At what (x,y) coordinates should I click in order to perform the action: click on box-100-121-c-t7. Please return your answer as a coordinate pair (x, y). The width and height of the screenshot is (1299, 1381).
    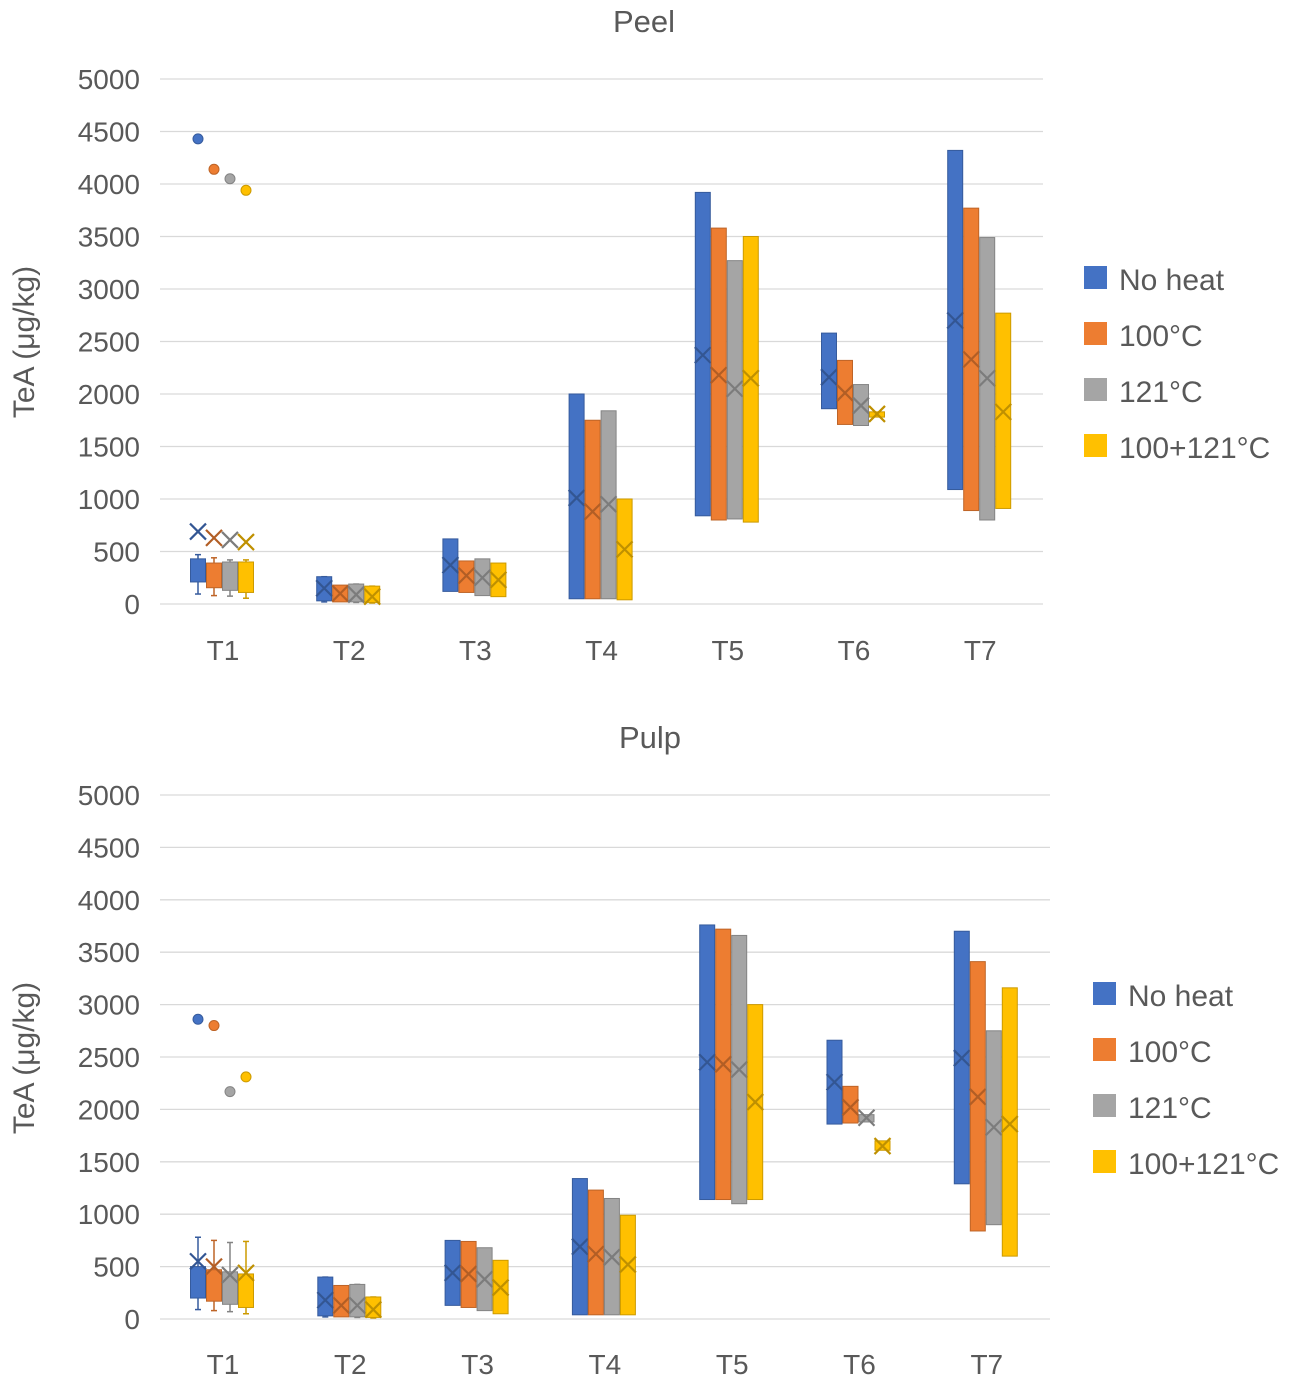
    Looking at the image, I should click on (1010, 1122).